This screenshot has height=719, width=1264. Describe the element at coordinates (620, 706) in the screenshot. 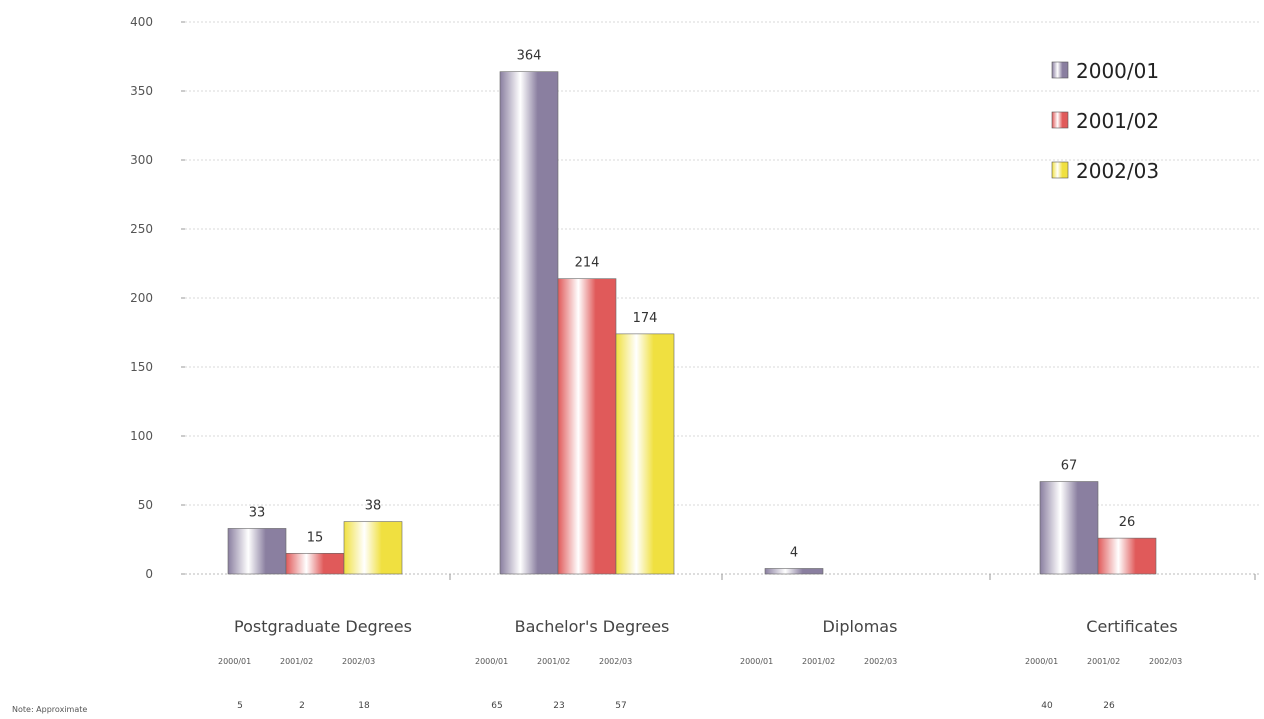

I see `sub-table-value: 57` at that location.